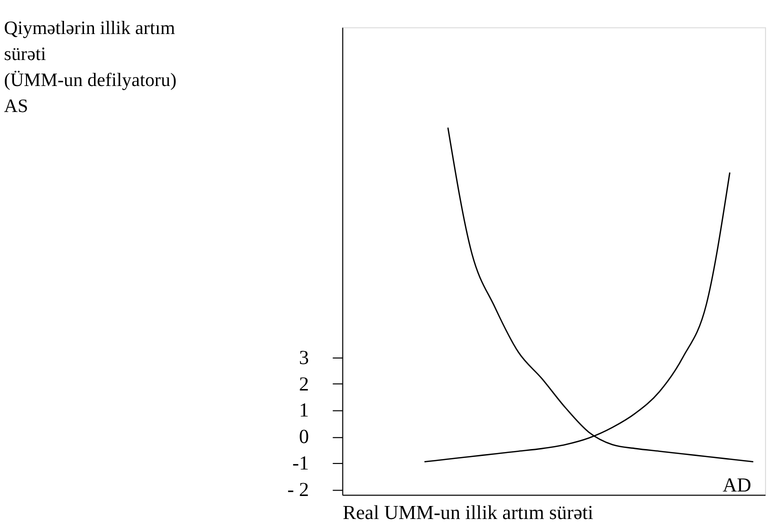 The width and height of the screenshot is (769, 531). What do you see at coordinates (303, 411) in the screenshot?
I see `y-tick-label: 1` at bounding box center [303, 411].